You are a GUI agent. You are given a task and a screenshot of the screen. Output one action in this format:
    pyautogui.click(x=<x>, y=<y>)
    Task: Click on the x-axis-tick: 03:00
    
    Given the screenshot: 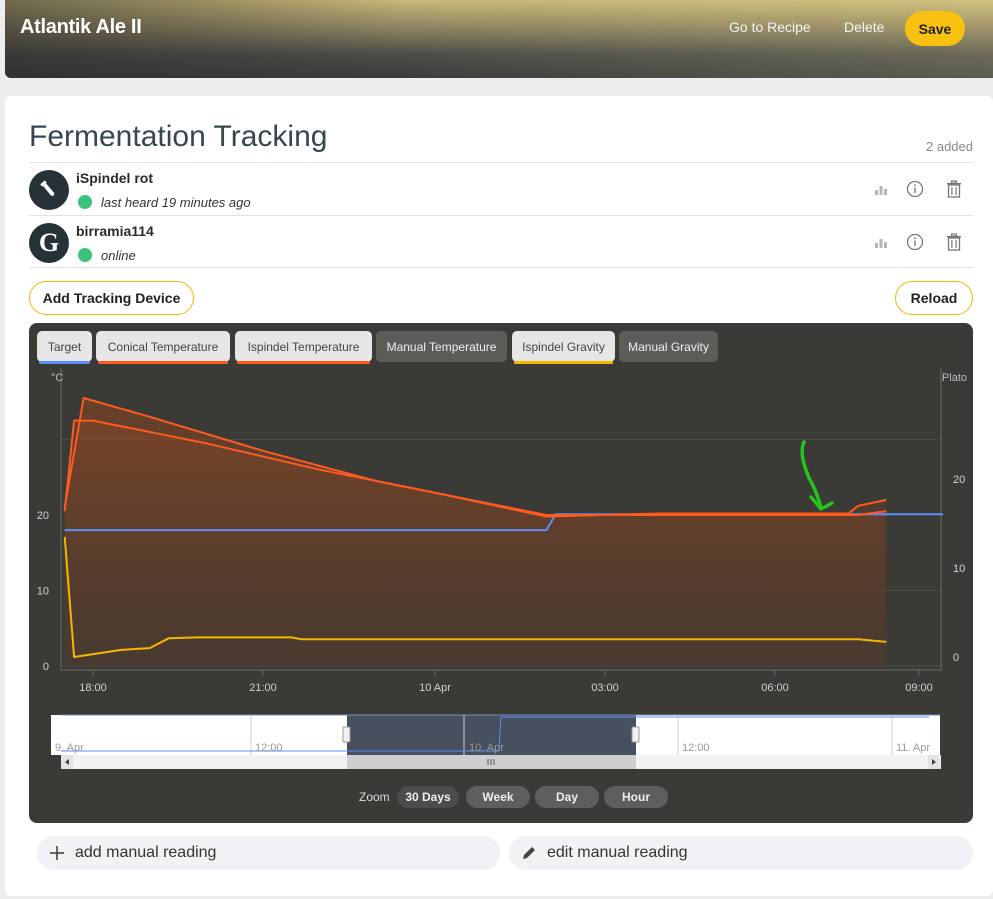 What is the action you would take?
    pyautogui.click(x=605, y=688)
    